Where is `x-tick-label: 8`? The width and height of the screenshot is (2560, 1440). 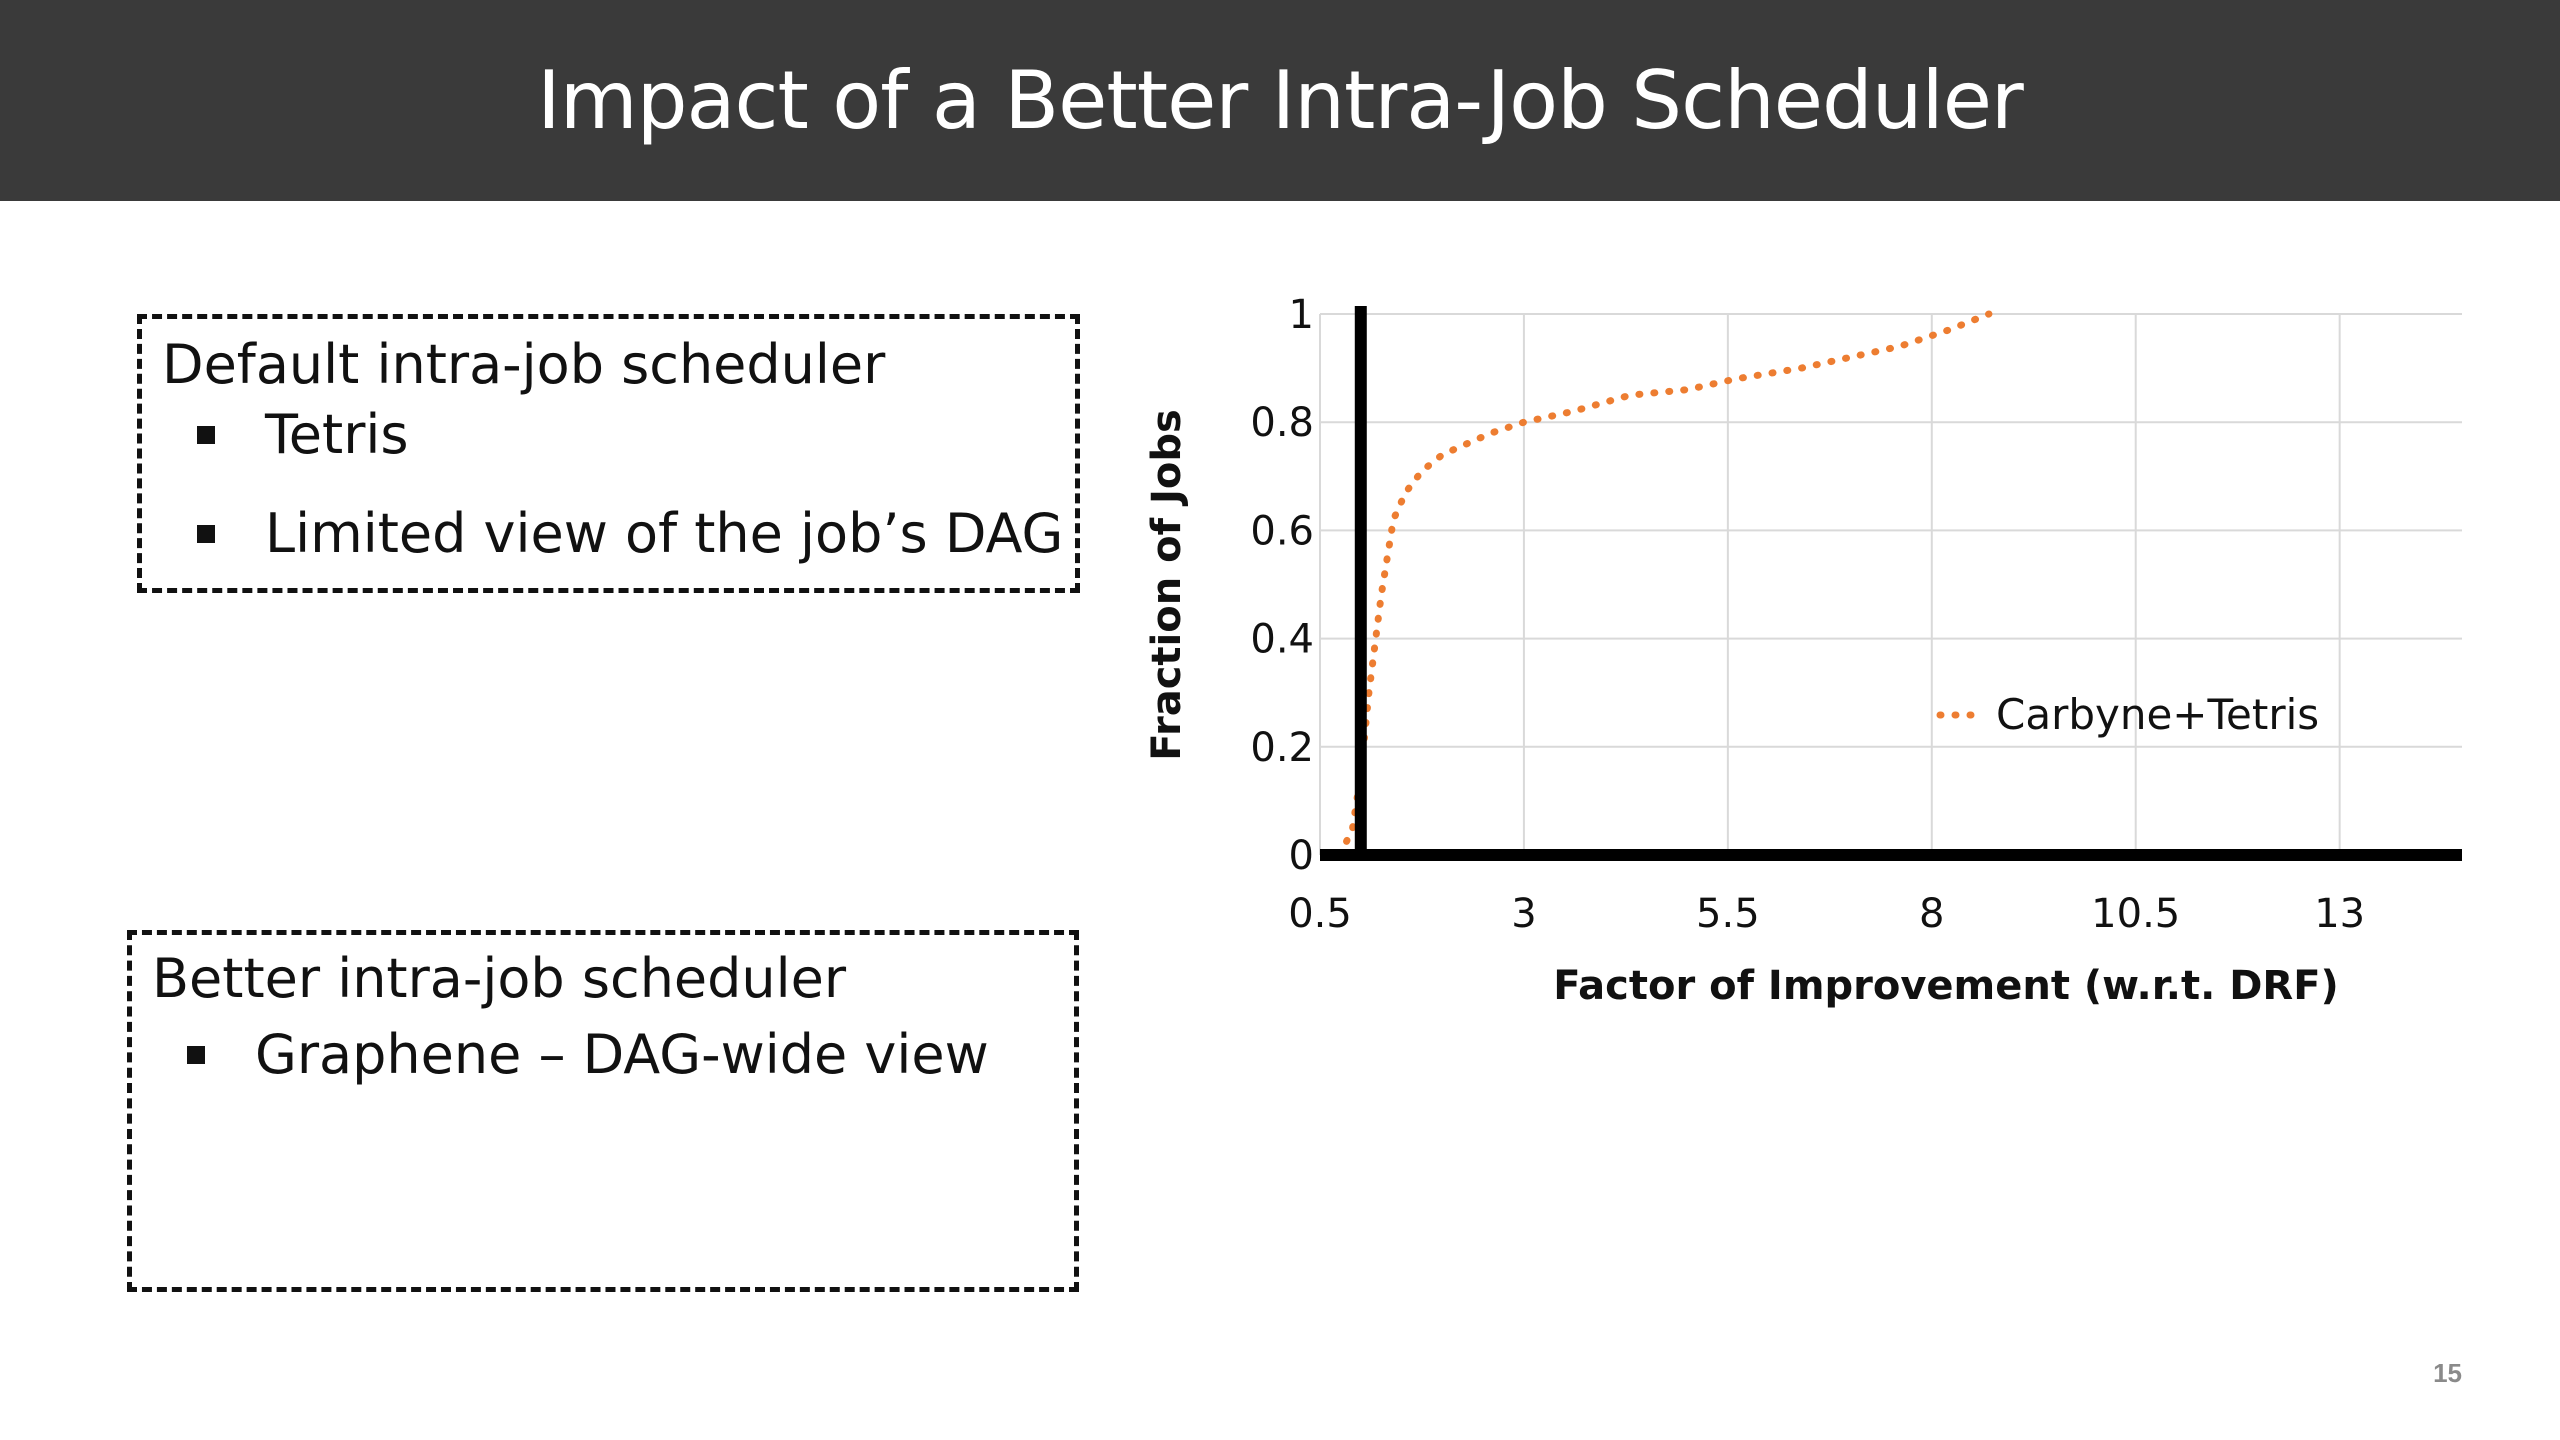 x-tick-label: 8 is located at coordinates (1931, 914).